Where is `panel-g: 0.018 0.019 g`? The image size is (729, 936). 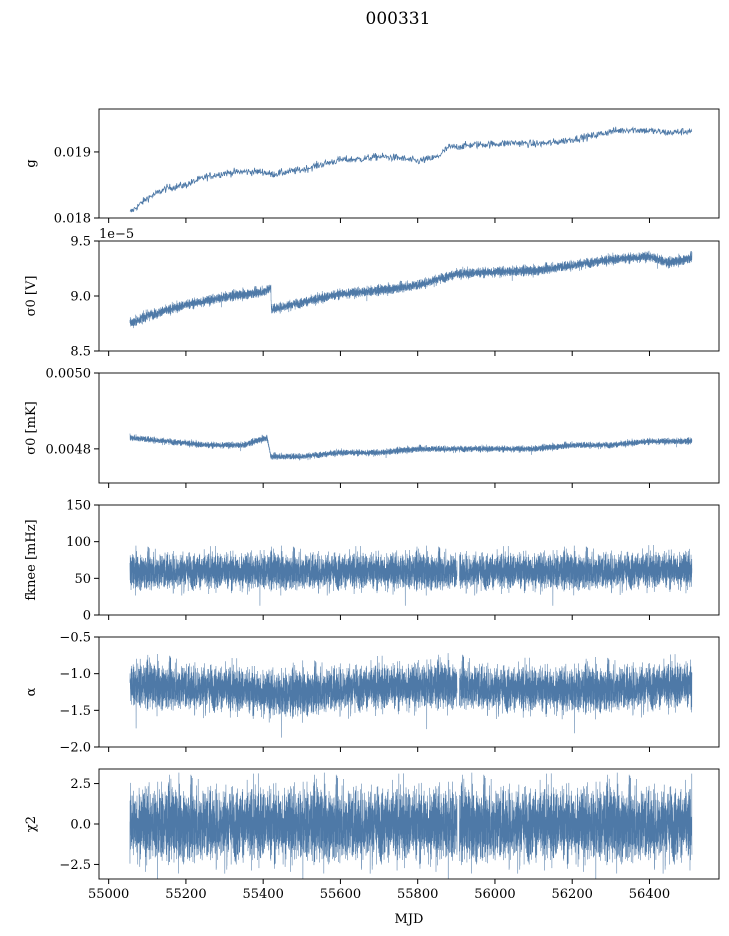 panel-g: 0.018 0.019 g is located at coordinates (372, 167).